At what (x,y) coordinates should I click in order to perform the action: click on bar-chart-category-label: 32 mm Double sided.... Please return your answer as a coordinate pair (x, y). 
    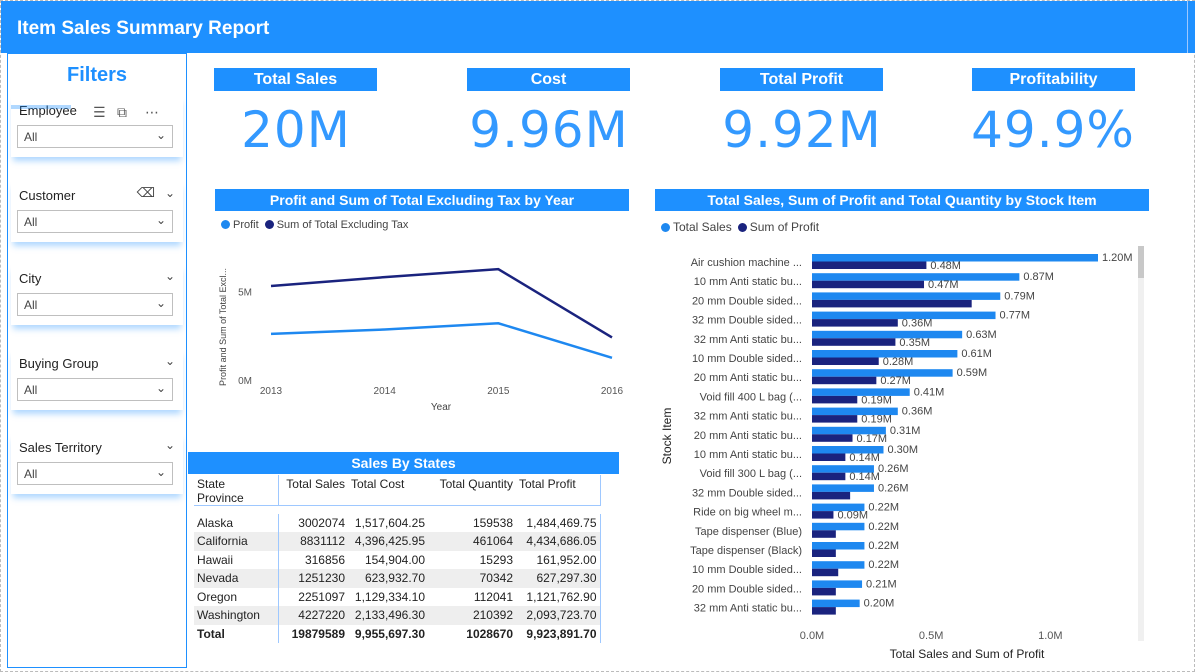
    Looking at the image, I should click on (747, 321).